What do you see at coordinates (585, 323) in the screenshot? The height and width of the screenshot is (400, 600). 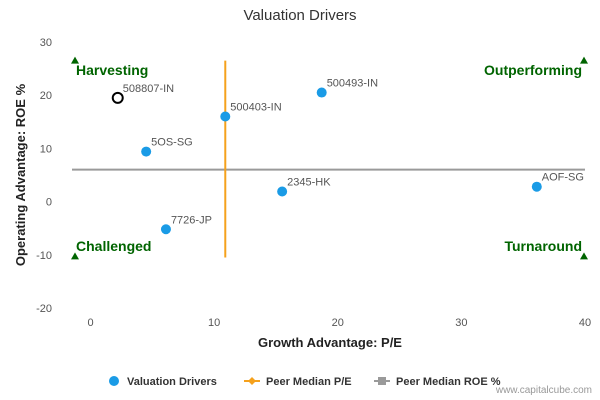 I see `x-tick-label: 40` at bounding box center [585, 323].